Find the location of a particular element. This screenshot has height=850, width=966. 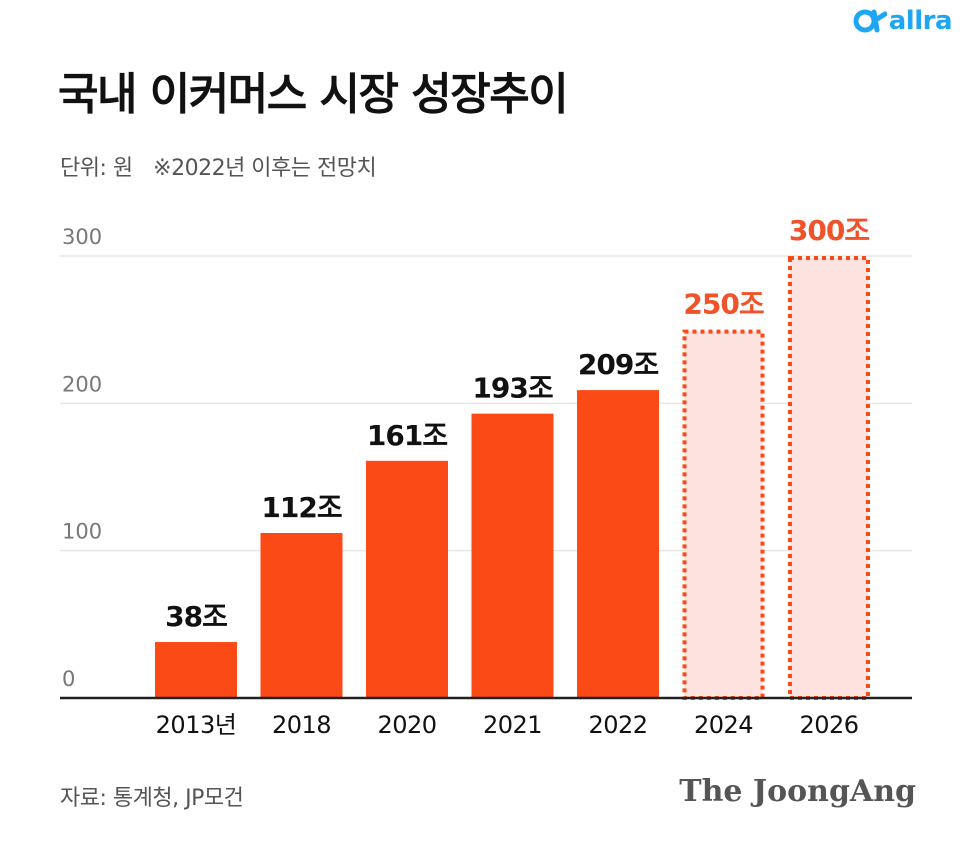

x-tick-label: 2020 is located at coordinates (406, 725).